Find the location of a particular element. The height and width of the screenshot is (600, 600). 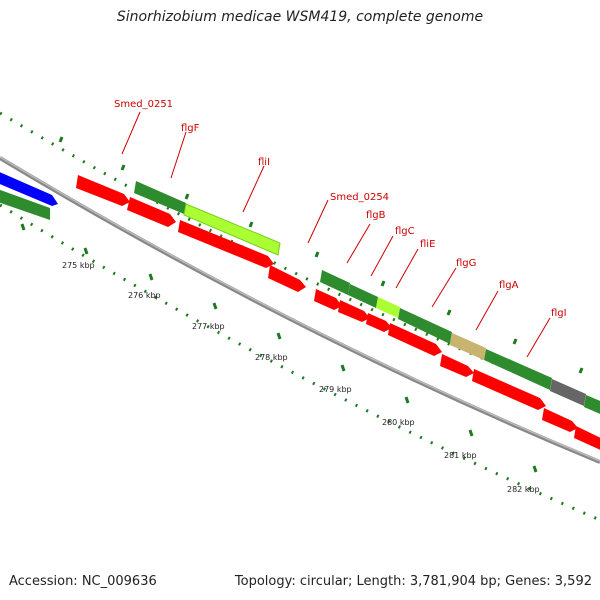

accession-text: Accession: NC_009636 is located at coordinates (83, 581).